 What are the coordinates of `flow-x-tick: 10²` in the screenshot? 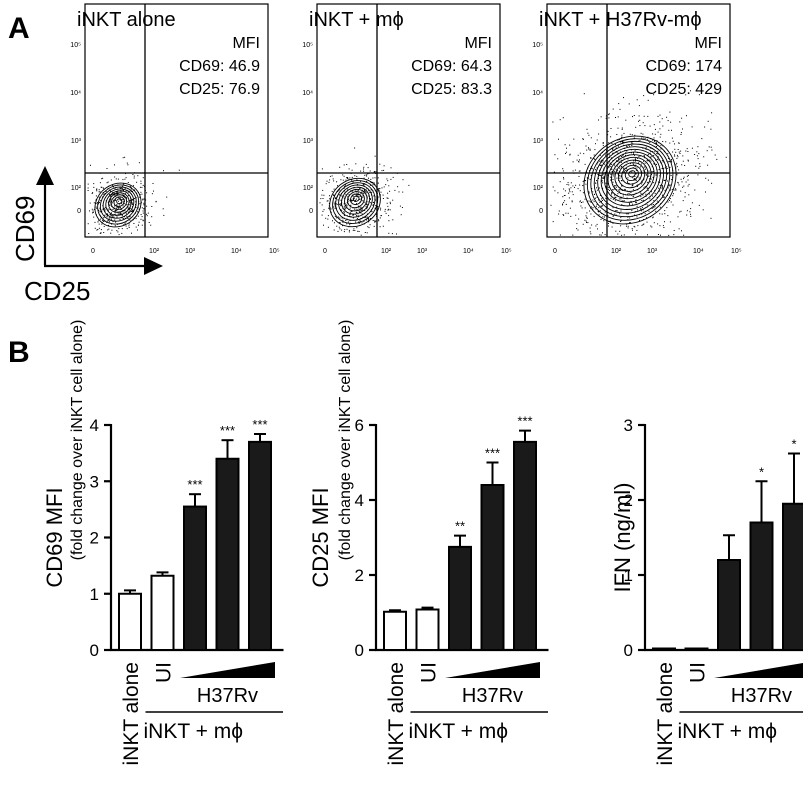 It's located at (616, 251).